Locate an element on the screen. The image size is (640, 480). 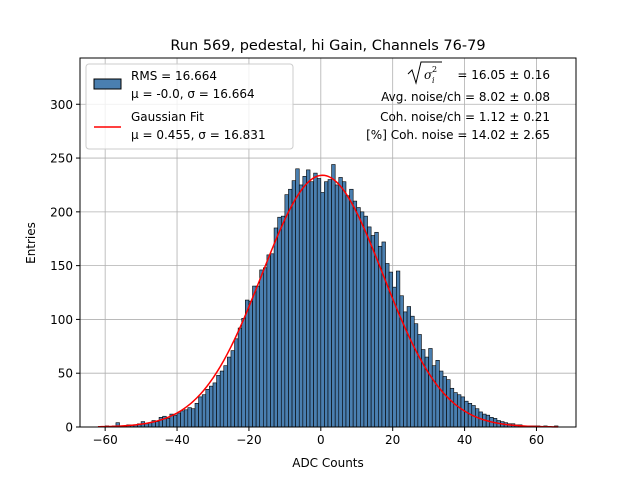
x-tick-label: 20 is located at coordinates (392, 440).